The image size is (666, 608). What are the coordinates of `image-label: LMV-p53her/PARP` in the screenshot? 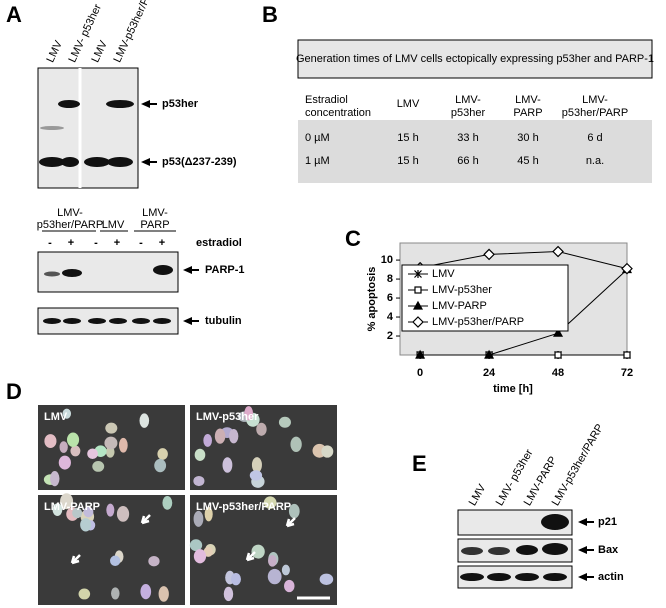 It's located at (243, 507).